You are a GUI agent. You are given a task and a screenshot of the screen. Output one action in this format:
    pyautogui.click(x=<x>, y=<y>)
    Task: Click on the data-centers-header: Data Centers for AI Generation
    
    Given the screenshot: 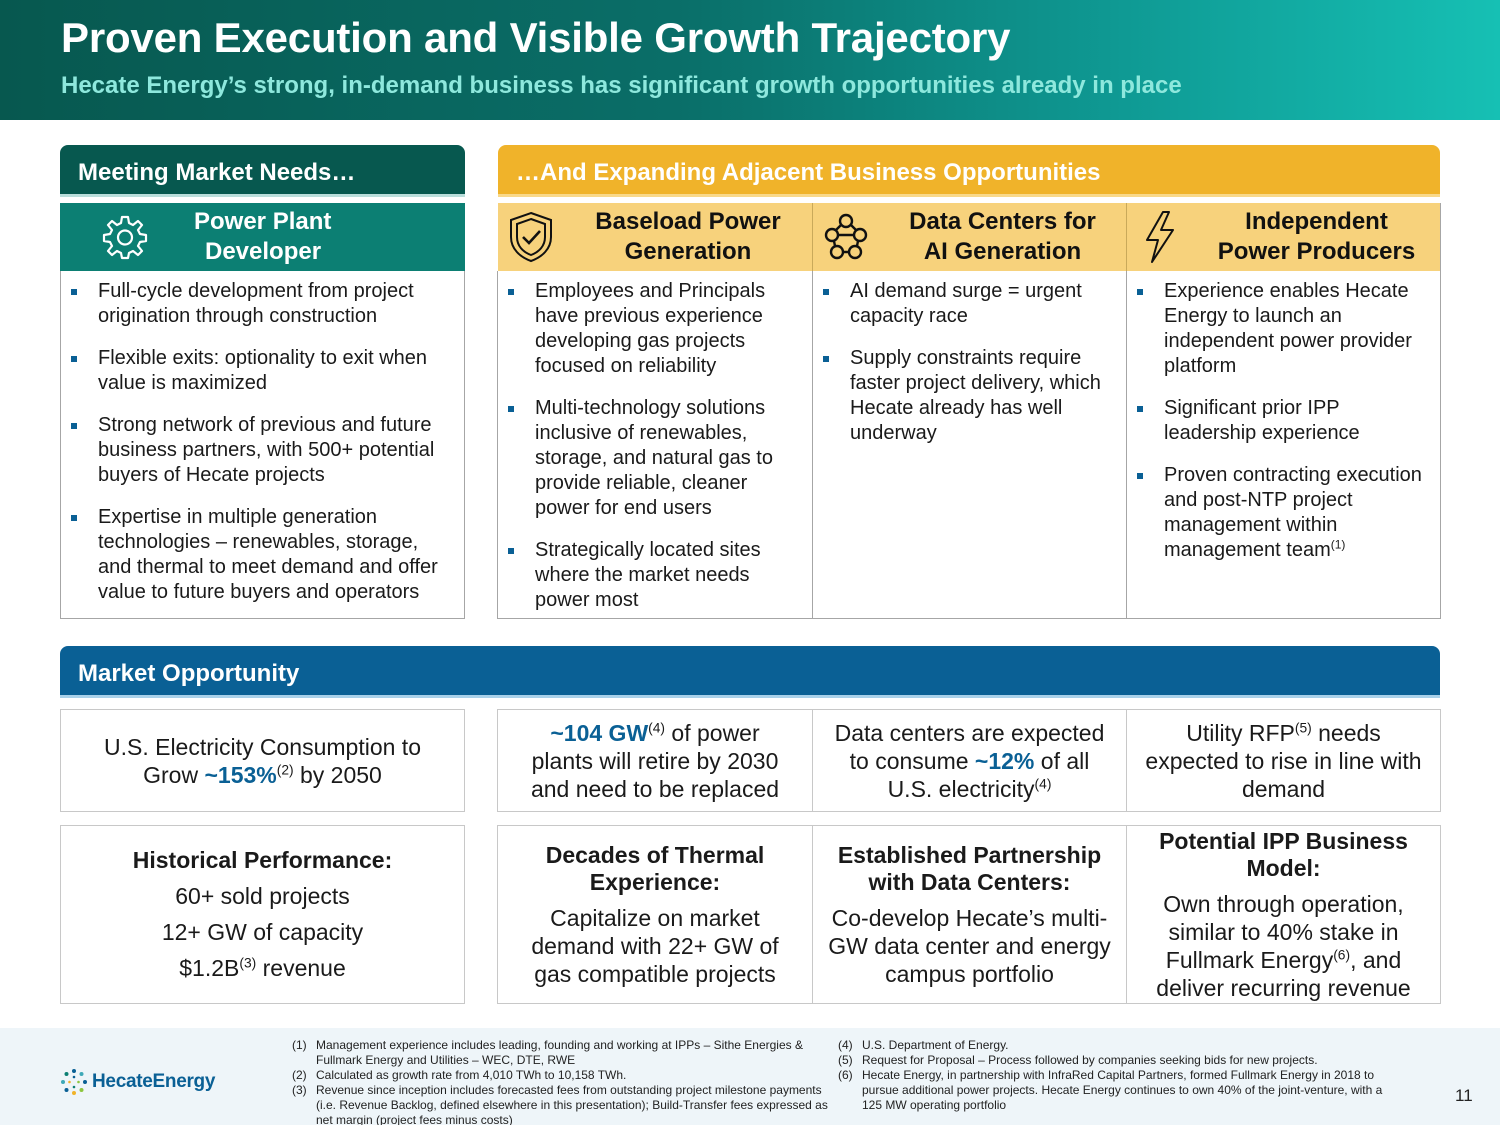 What is the action you would take?
    pyautogui.click(x=970, y=237)
    